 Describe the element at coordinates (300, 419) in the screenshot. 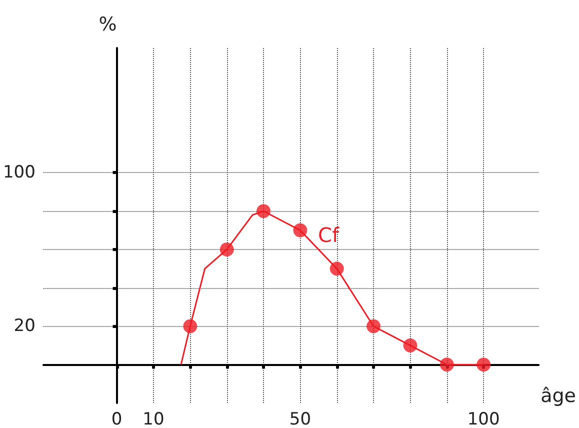

I see `x-tick-label: 50` at that location.